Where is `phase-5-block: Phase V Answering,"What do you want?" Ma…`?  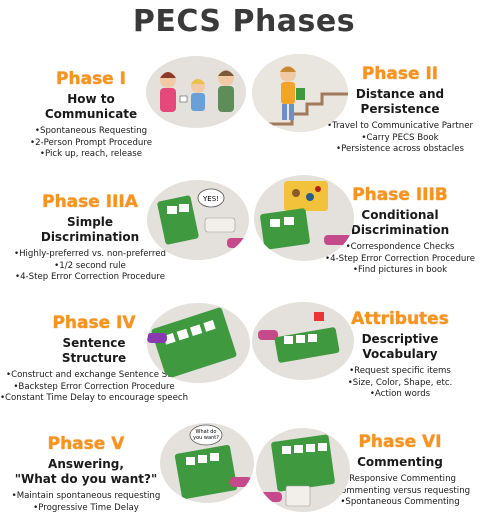
phase-5-block: Phase V Answering,"What do you want?" Ma… is located at coordinates (93, 474).